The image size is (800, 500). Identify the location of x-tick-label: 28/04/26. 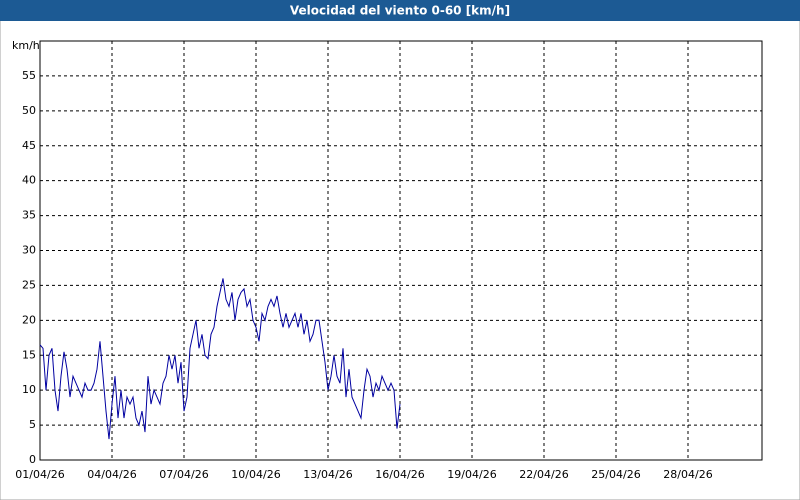
(687, 474).